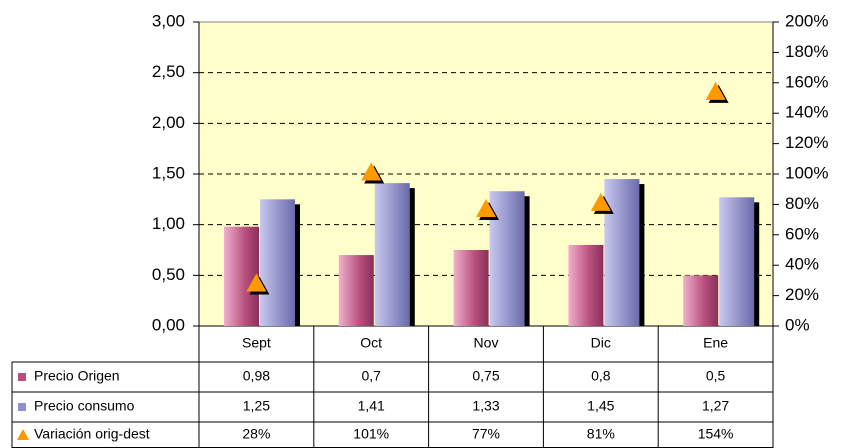 The image size is (848, 448). What do you see at coordinates (806, 172) in the screenshot?
I see `y2-tick-label: 100%` at bounding box center [806, 172].